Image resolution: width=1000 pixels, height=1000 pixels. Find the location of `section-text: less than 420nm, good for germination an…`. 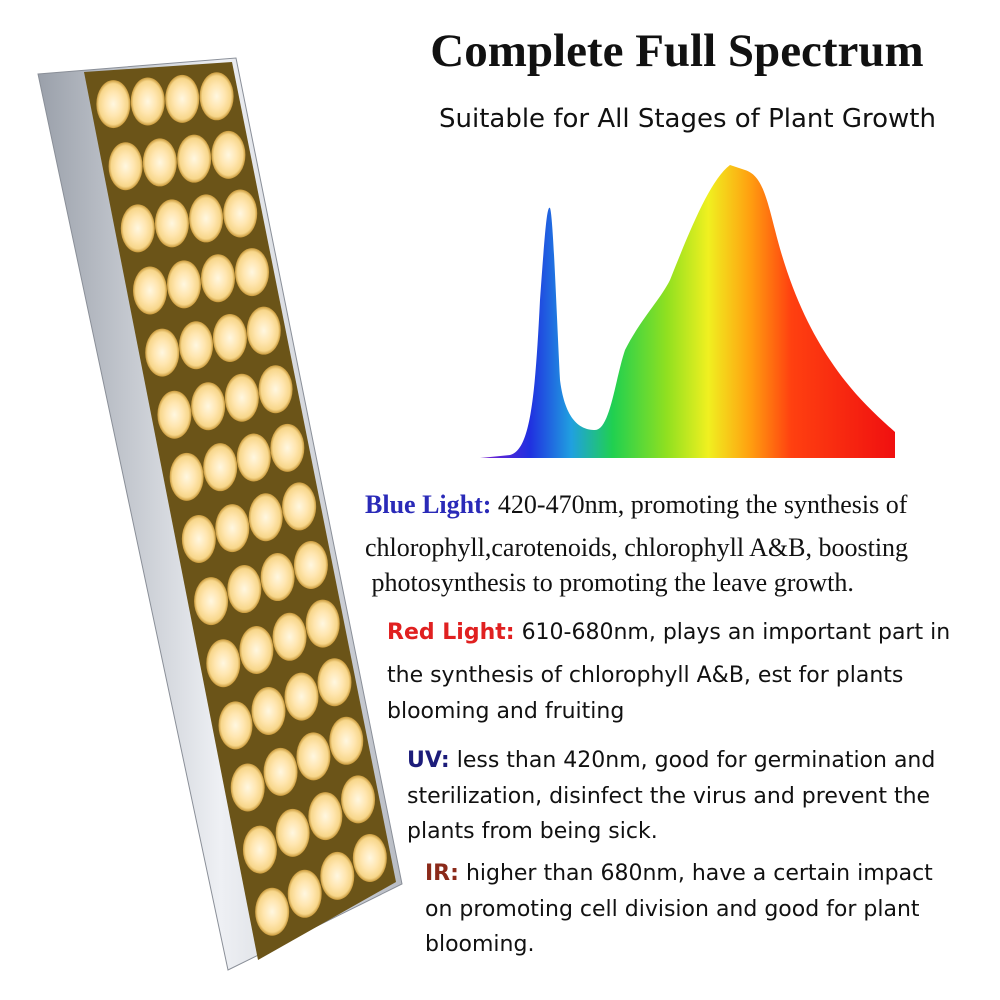

section-text: less than 420nm, good for germination an… is located at coordinates (696, 760).